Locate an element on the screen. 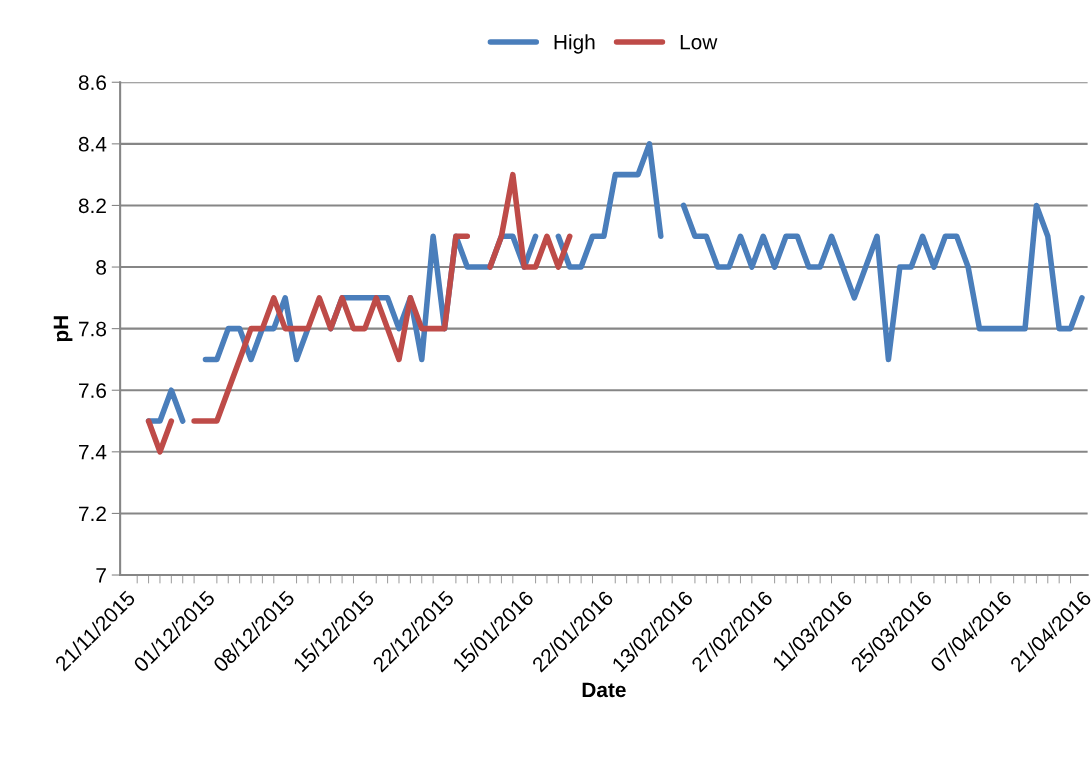 The width and height of the screenshot is (1092, 776). y-axis-title: pH is located at coordinates (63, 329).